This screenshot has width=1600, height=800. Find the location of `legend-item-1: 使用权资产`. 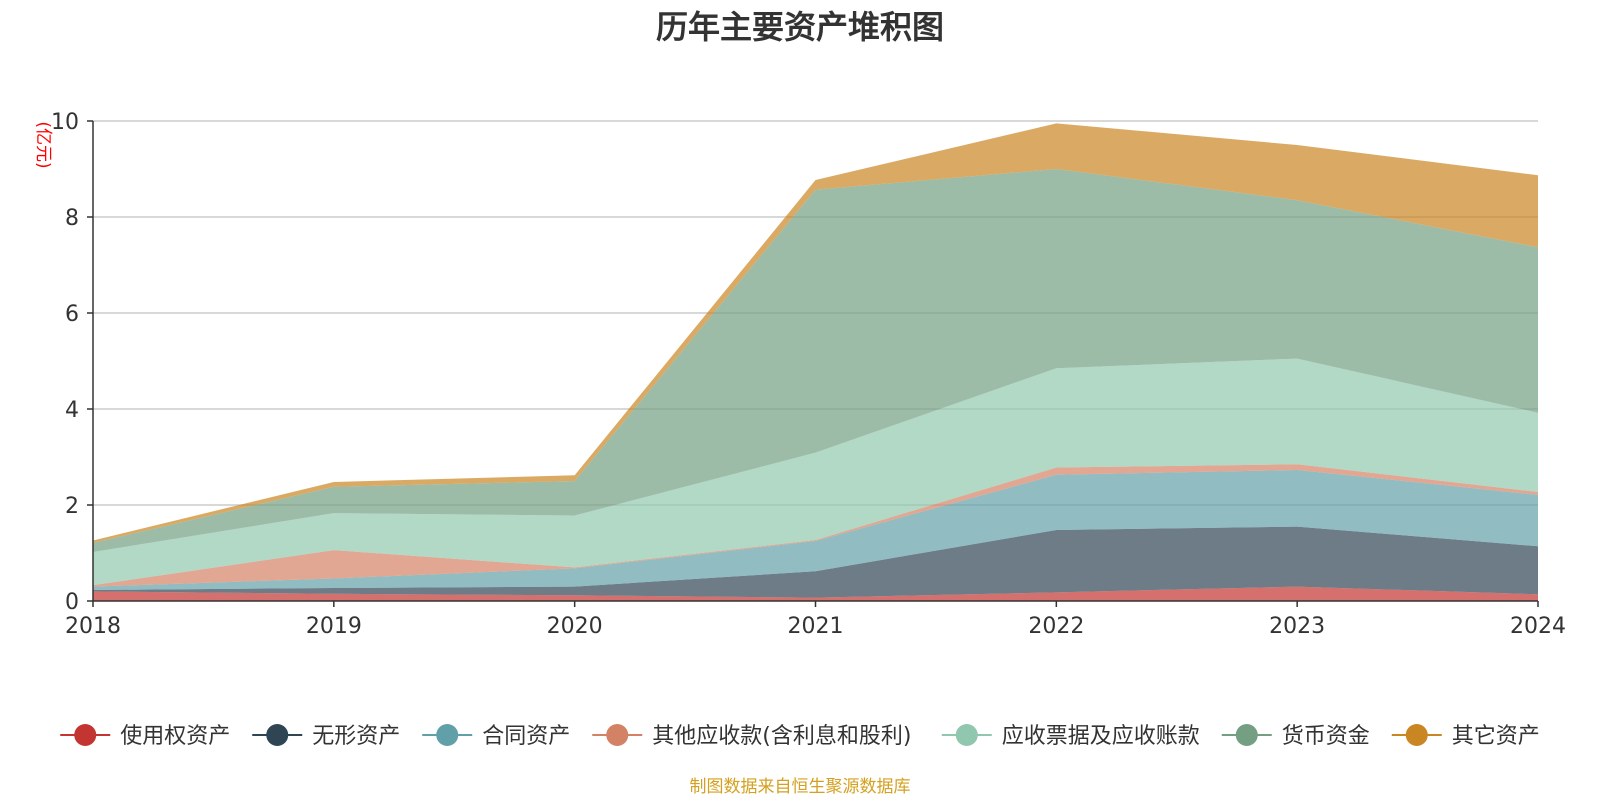

legend-item-1: 使用权资产 is located at coordinates (145, 736).